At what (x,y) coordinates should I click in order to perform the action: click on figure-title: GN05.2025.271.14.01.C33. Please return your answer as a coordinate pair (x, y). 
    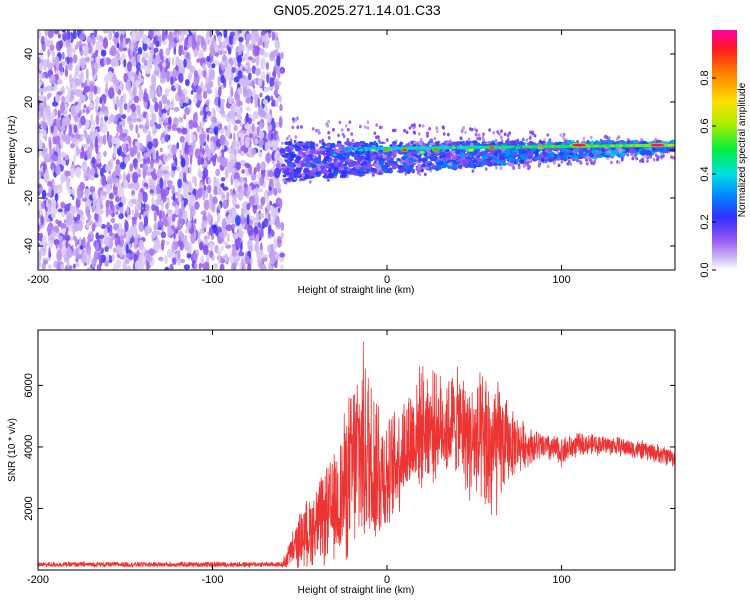
    Looking at the image, I should click on (357, 10).